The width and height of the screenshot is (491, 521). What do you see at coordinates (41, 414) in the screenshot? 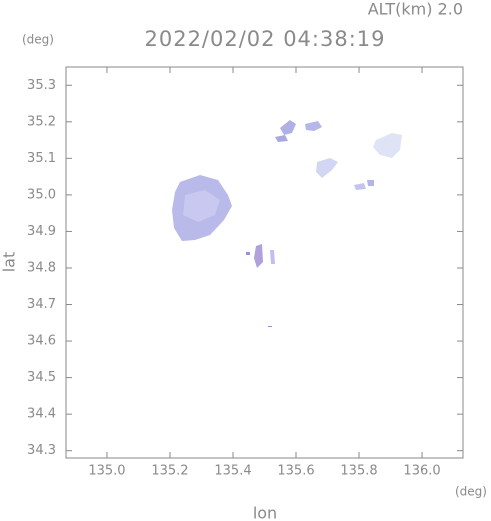
I see `y-tick-label: 34.4` at bounding box center [41, 414].